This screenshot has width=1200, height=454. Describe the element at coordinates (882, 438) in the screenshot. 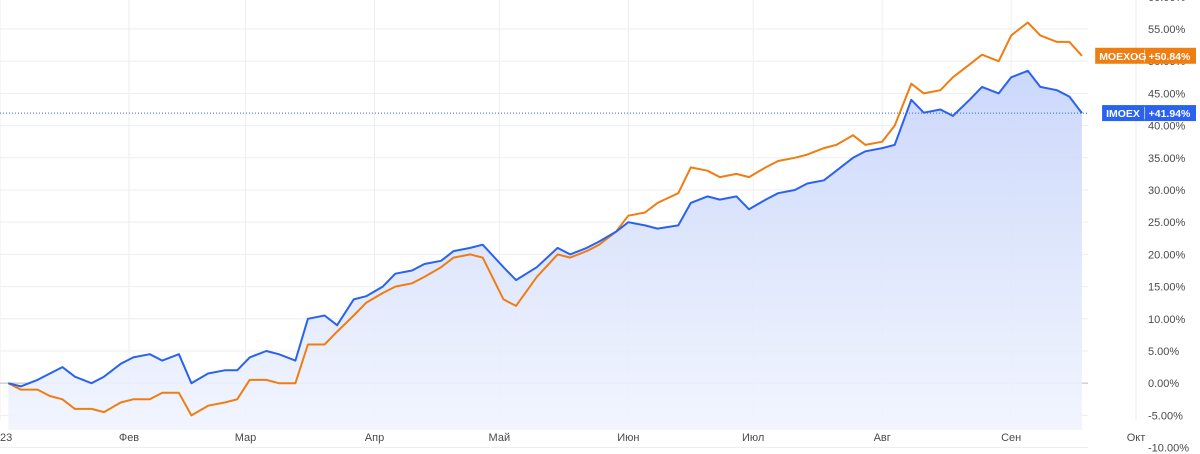

I see `x-tick-label: Авг` at that location.